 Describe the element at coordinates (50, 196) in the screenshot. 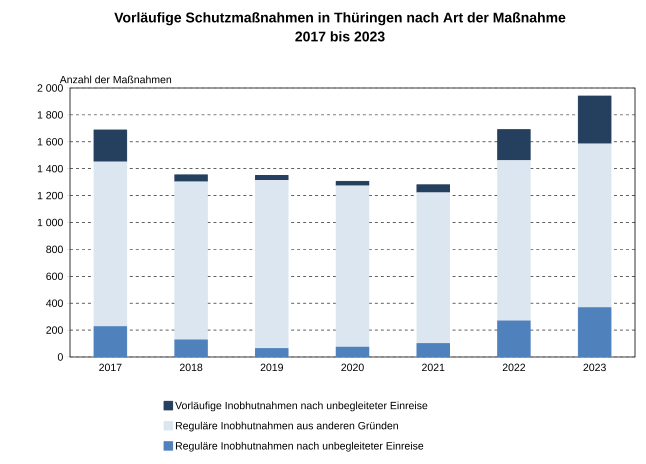

I see `y-tick-label: 1 200` at that location.